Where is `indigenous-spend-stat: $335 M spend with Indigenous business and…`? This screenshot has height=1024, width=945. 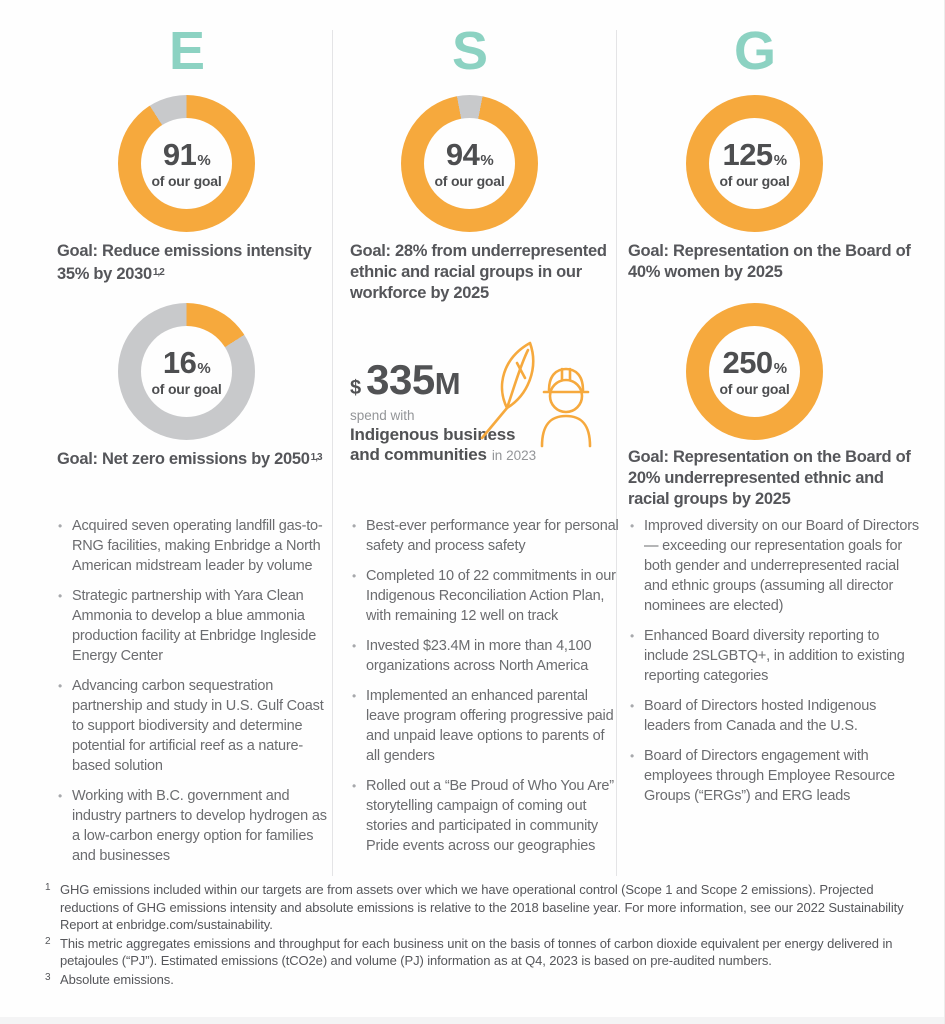 indigenous-spend-stat: $335 M spend with Indigenous business and… is located at coordinates (483, 410).